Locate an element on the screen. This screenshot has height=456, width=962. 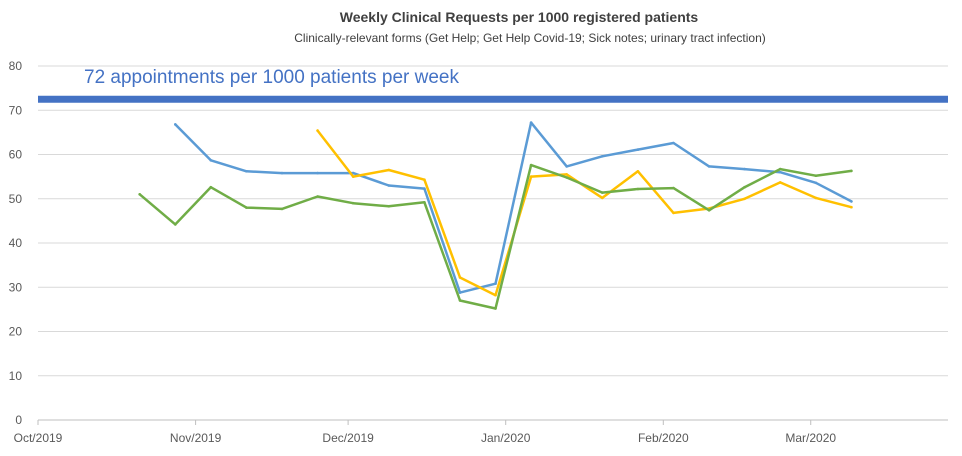
y-tick-label: 30 is located at coordinates (16, 287).